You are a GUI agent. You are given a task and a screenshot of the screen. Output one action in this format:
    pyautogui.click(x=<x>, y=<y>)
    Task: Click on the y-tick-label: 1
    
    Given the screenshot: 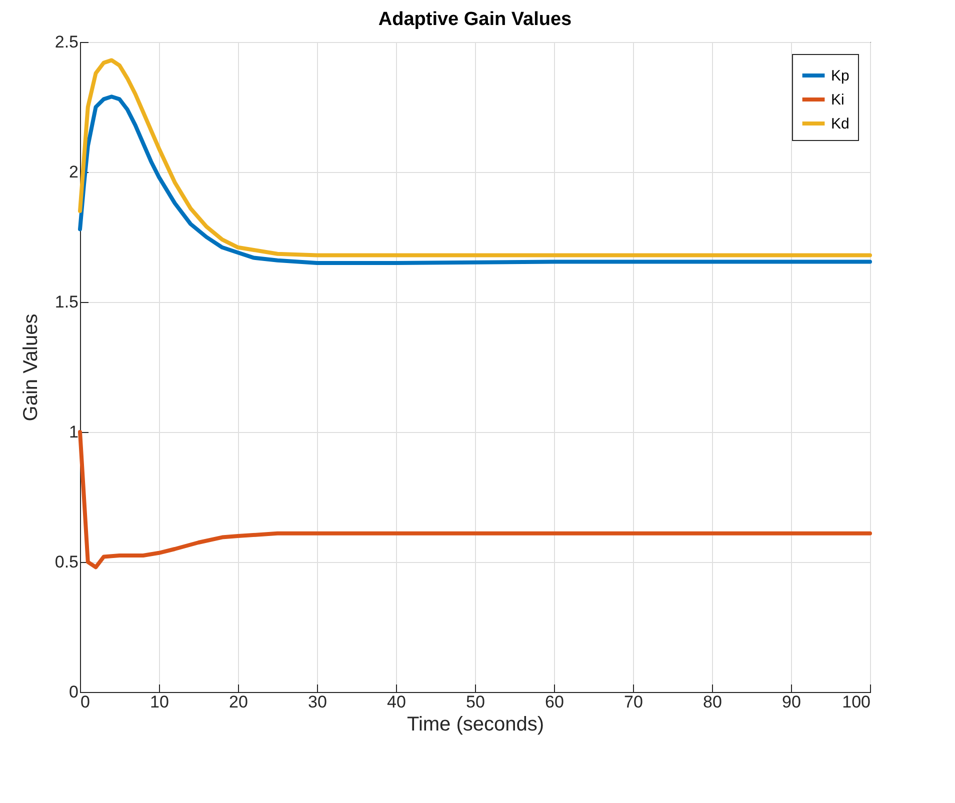 What is the action you would take?
    pyautogui.click(x=73, y=432)
    